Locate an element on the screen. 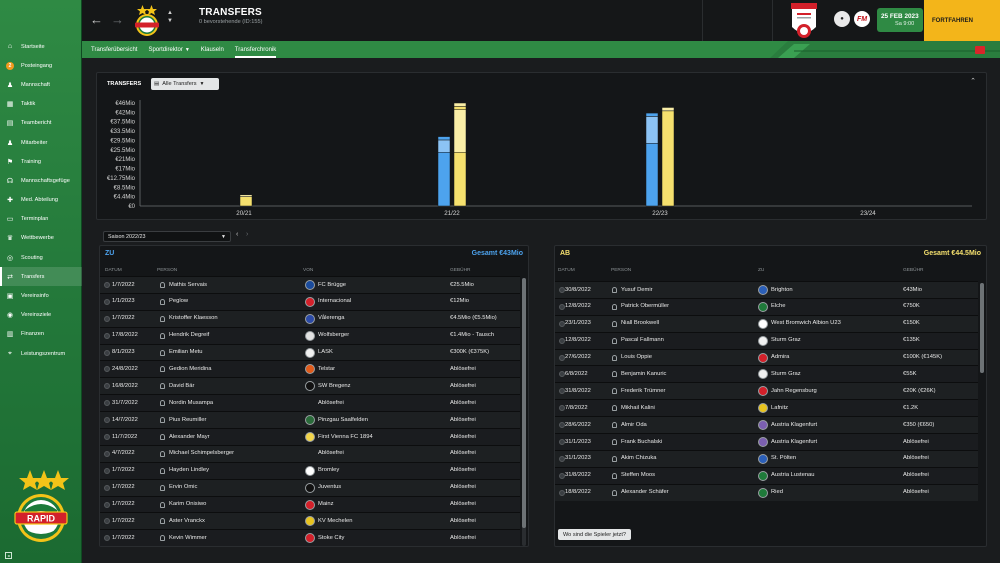 Image resolution: width=1000 pixels, height=563 pixels. forward-arrow-icon: → is located at coordinates (117, 19).